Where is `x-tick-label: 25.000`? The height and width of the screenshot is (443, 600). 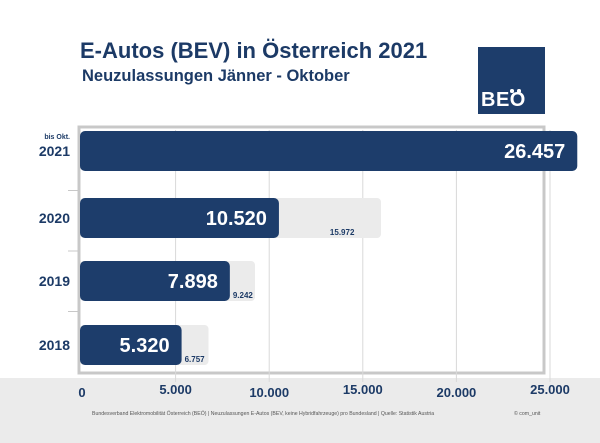
x-tick-label: 25.000 is located at coordinates (550, 389).